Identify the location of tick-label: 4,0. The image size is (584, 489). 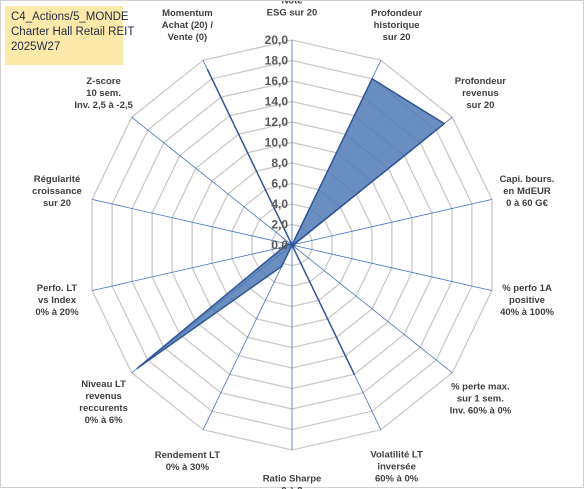
(279, 204).